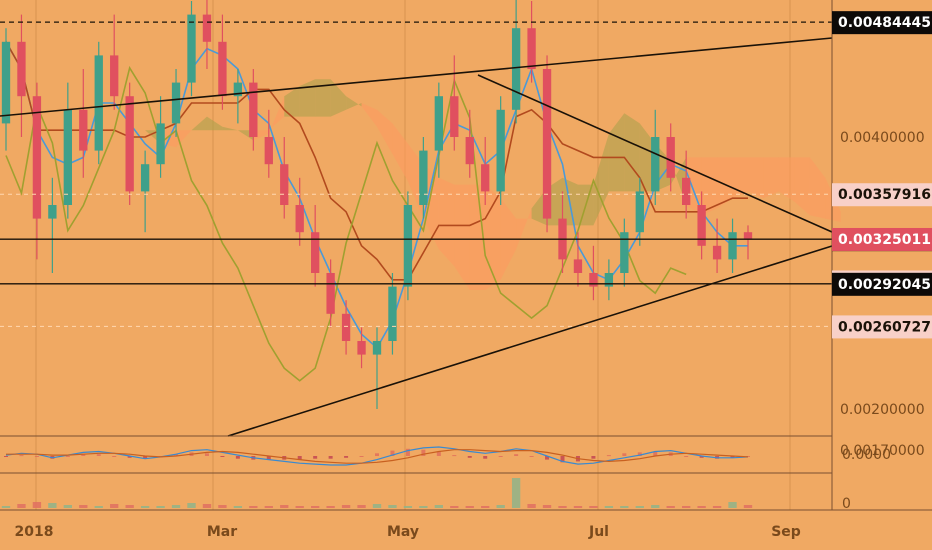 Image resolution: width=932 pixels, height=550 pixels. Describe the element at coordinates (408, 532) in the screenshot. I see `time-axis: 2018 Mar May Jul Sep` at that location.